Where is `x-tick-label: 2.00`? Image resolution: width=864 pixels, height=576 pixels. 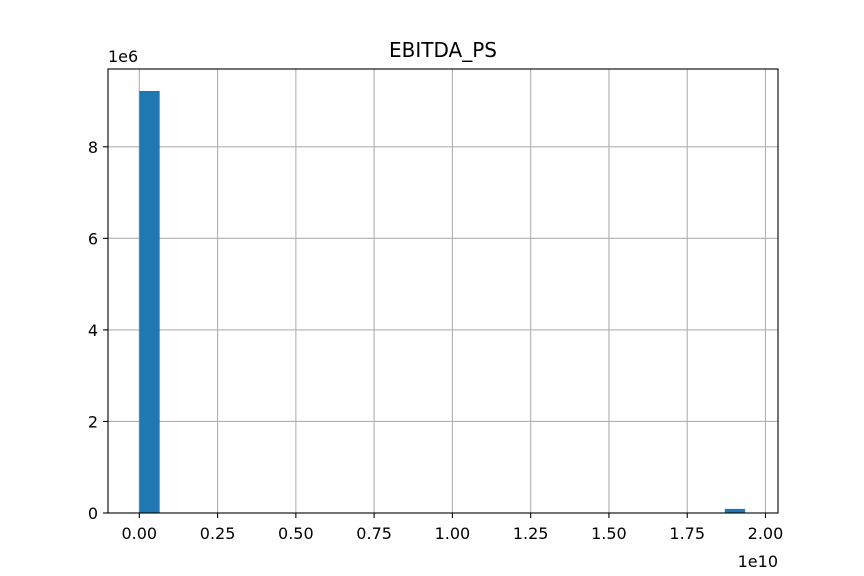
x-tick-label: 2.00 is located at coordinates (766, 533).